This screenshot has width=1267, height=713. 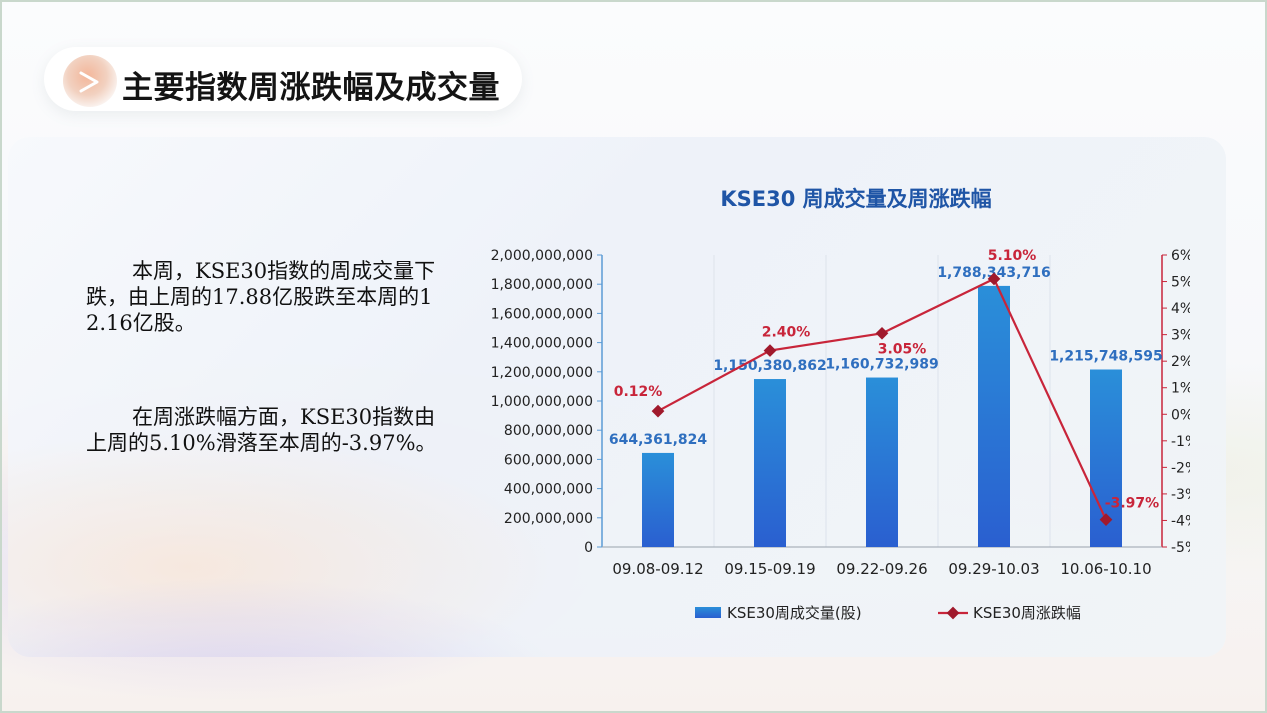 What do you see at coordinates (1027, 613) in the screenshot?
I see `legend-line-label: KSE30周涨跌幅` at bounding box center [1027, 613].